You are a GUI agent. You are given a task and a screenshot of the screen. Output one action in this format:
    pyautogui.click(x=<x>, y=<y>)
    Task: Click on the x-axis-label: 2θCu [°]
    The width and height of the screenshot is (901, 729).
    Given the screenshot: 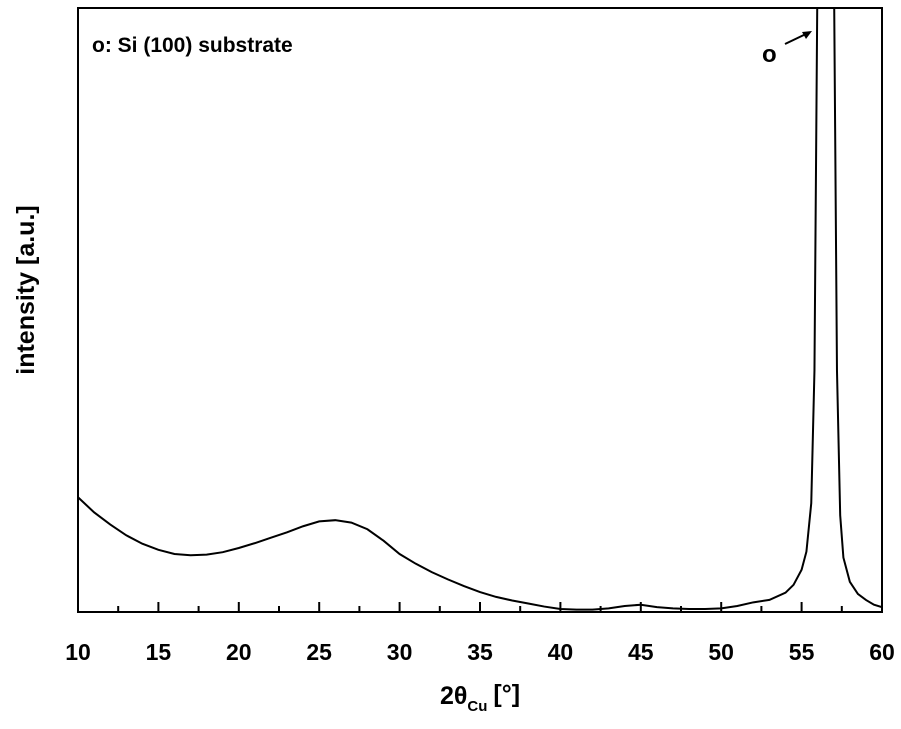 What is the action you would take?
    pyautogui.click(x=480, y=697)
    